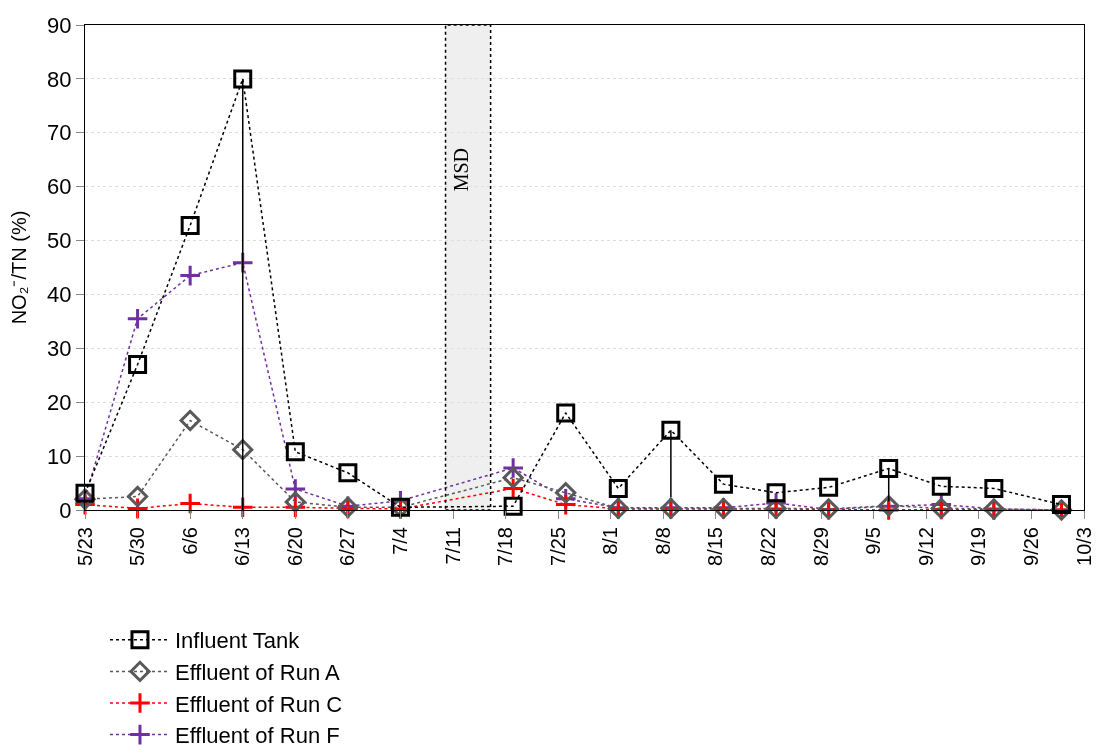  Describe the element at coordinates (84, 546) in the screenshot. I see `x-tick-label: 5/23` at that location.